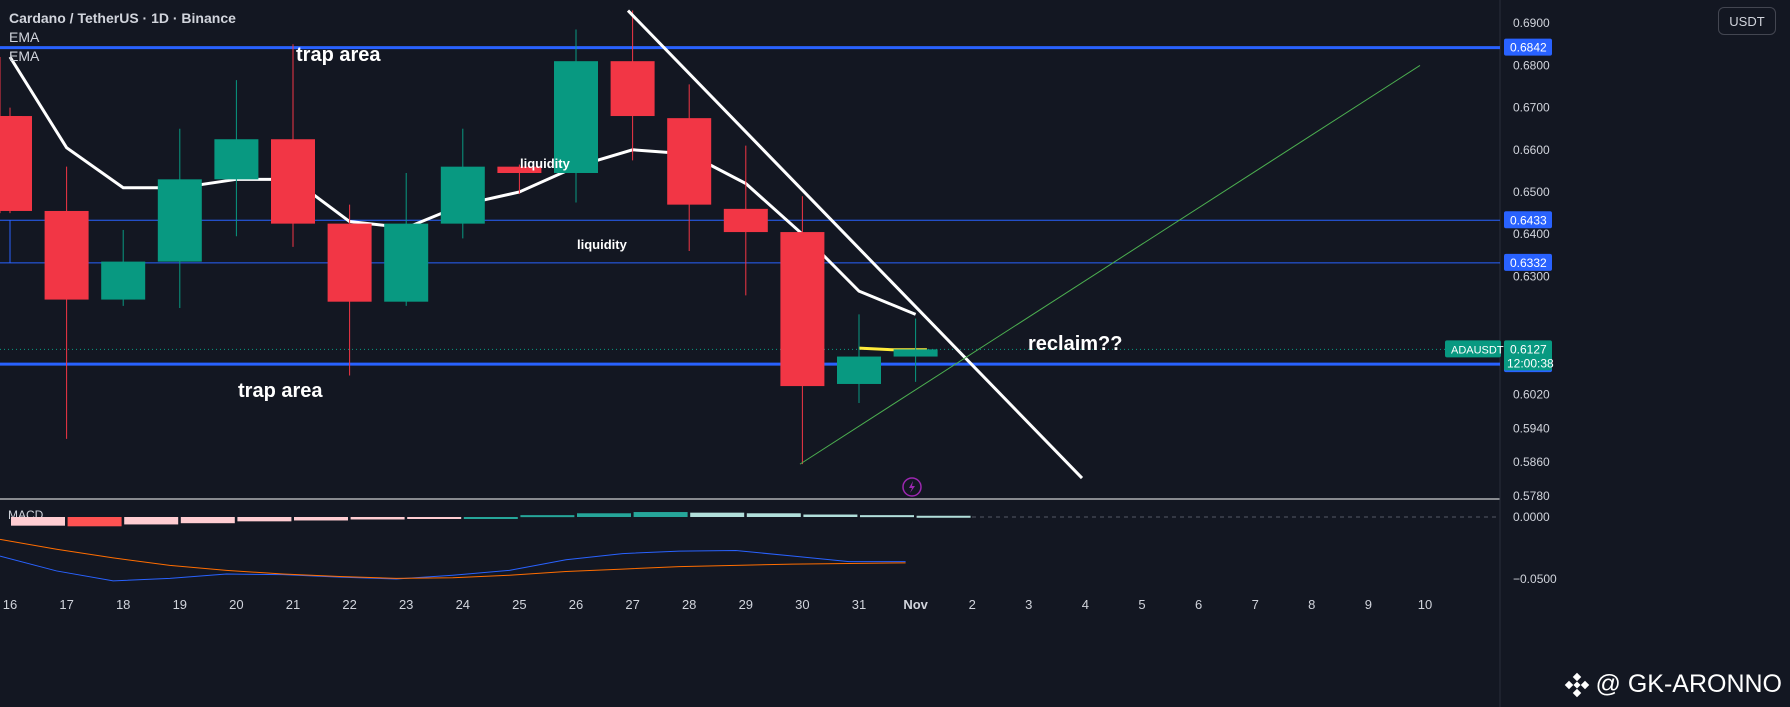 The width and height of the screenshot is (1790, 707). I want to click on currency-button: USDT, so click(1747, 21).